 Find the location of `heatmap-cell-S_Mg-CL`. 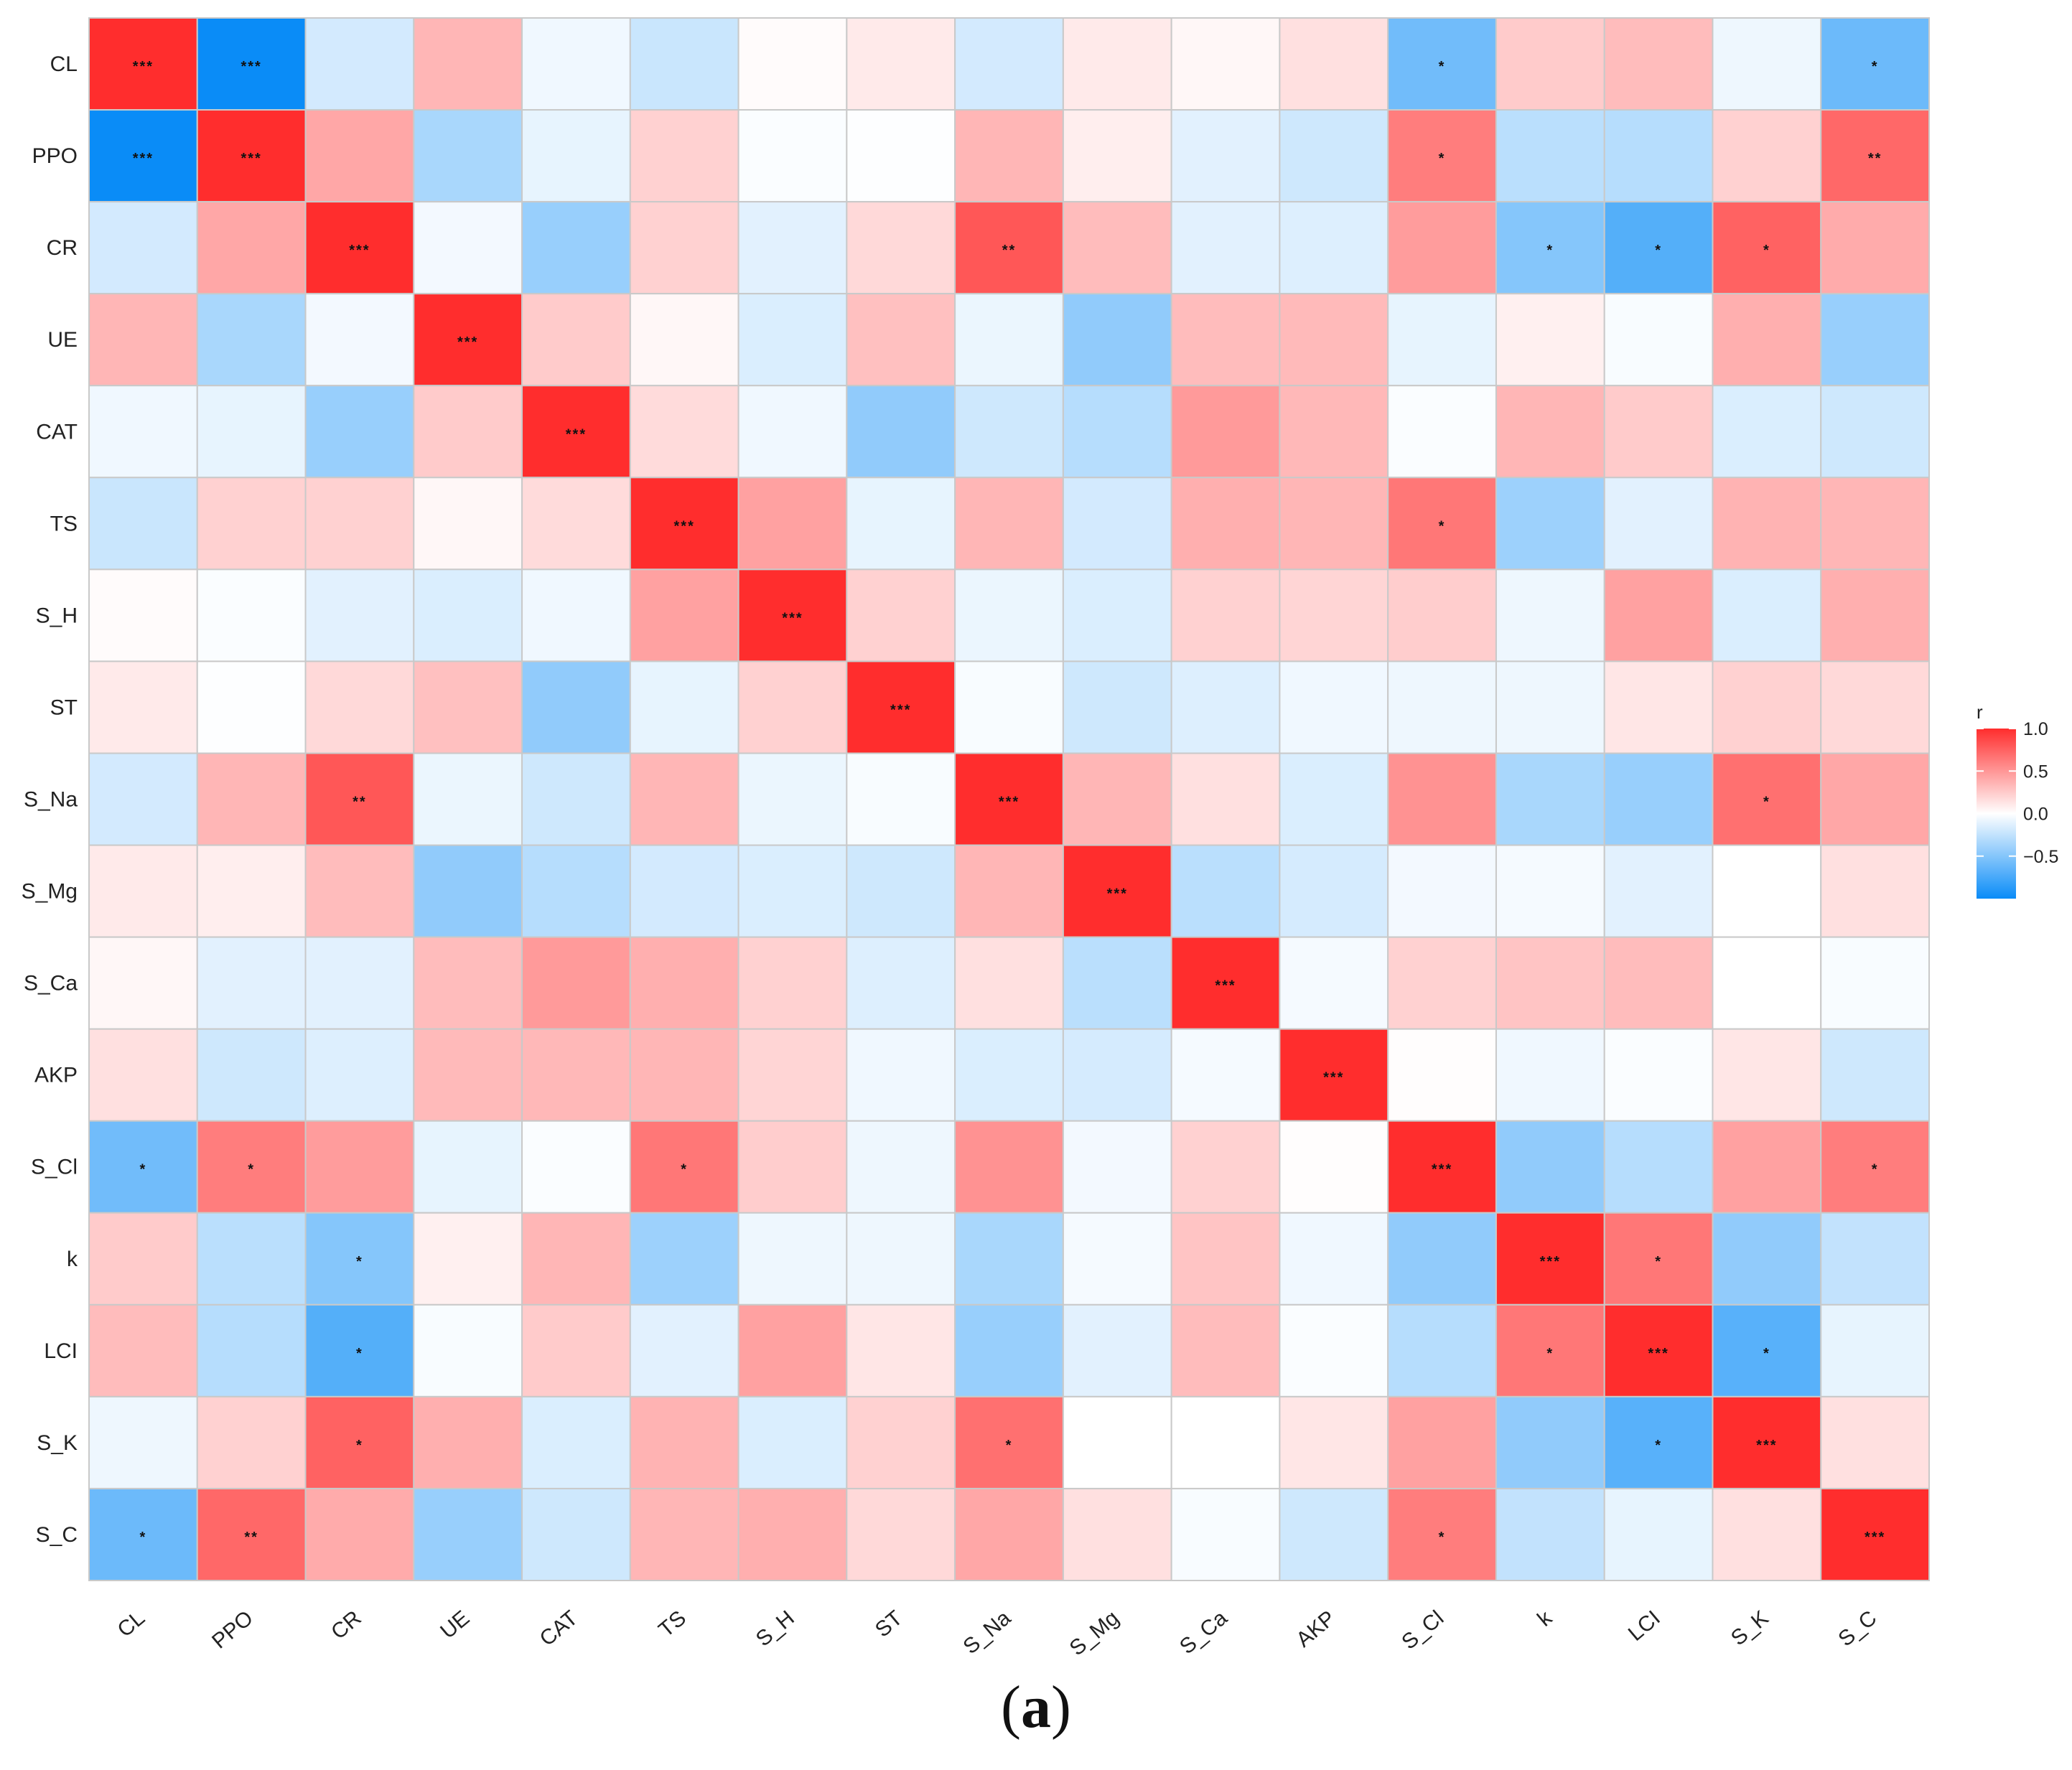

heatmap-cell-S_Mg-CL is located at coordinates (143, 891).